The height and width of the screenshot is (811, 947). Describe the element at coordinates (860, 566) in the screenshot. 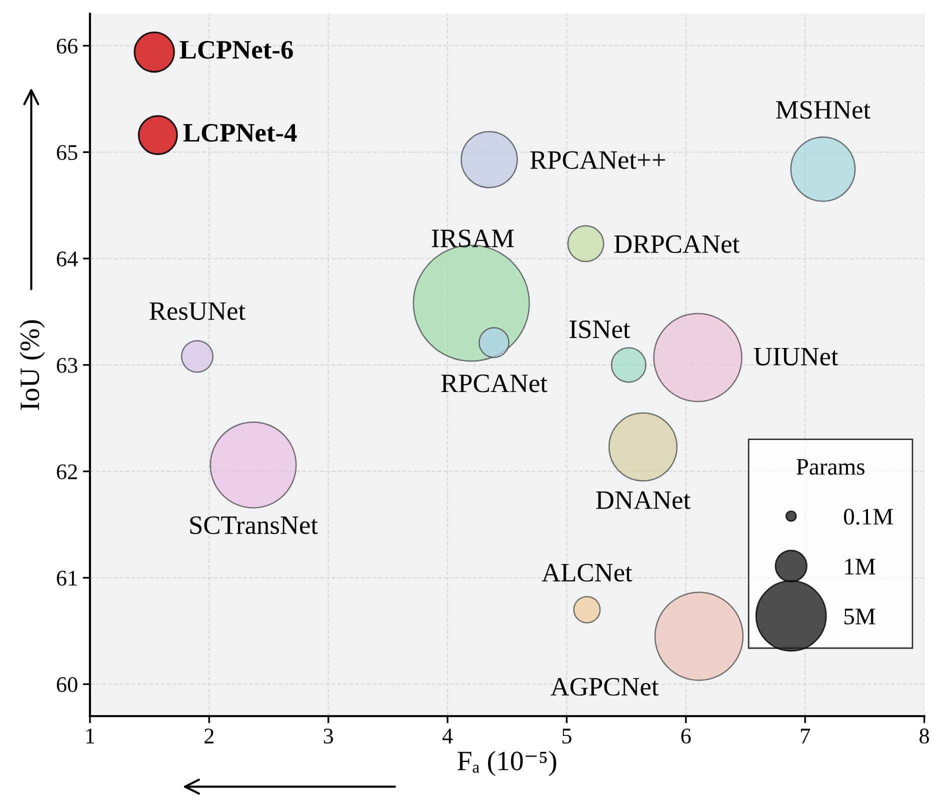

I see `legend-label: 1M` at that location.